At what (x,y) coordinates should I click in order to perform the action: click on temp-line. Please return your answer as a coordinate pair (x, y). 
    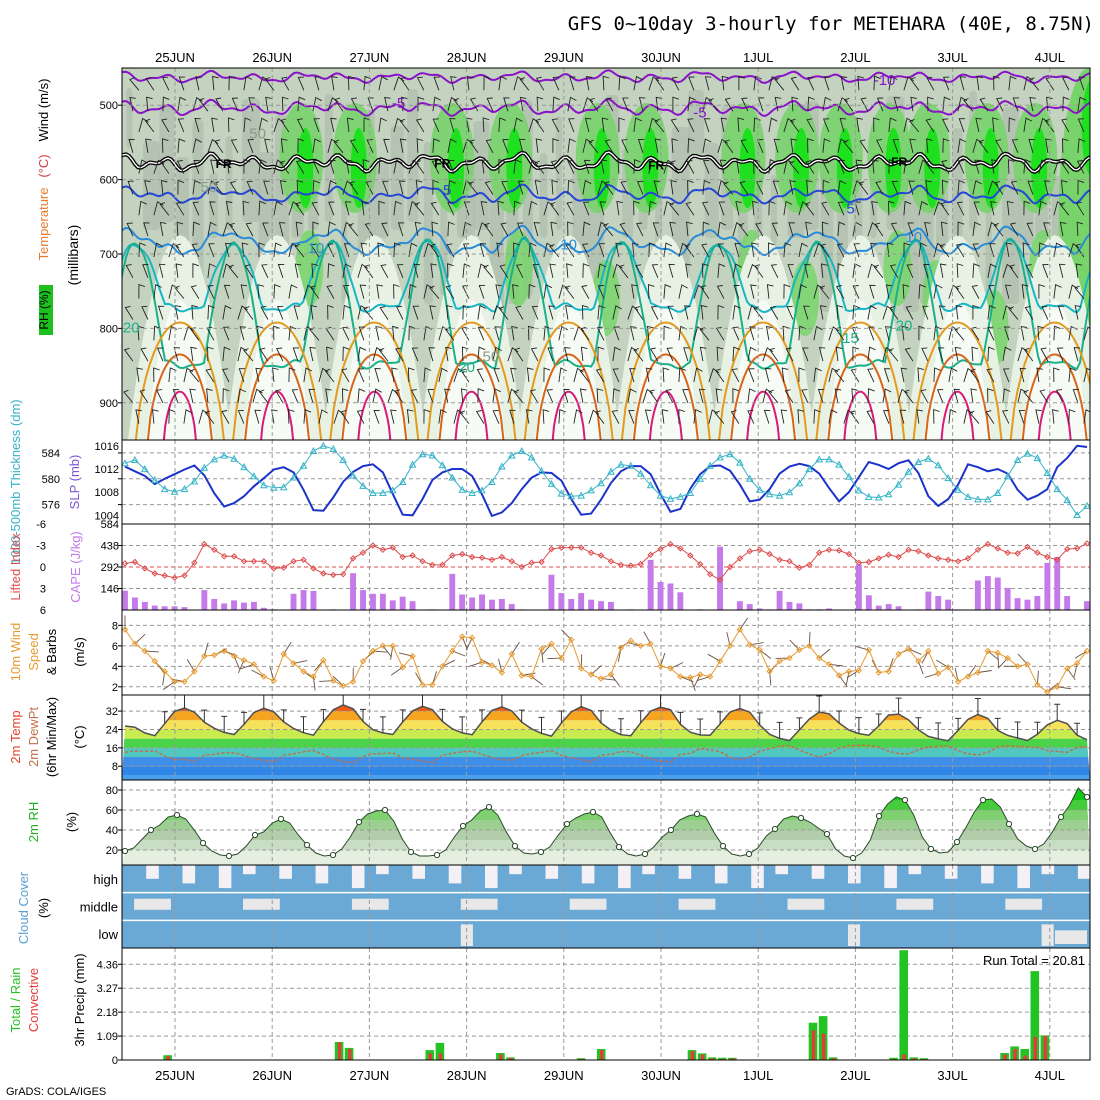
    Looking at the image, I should click on (606, 723).